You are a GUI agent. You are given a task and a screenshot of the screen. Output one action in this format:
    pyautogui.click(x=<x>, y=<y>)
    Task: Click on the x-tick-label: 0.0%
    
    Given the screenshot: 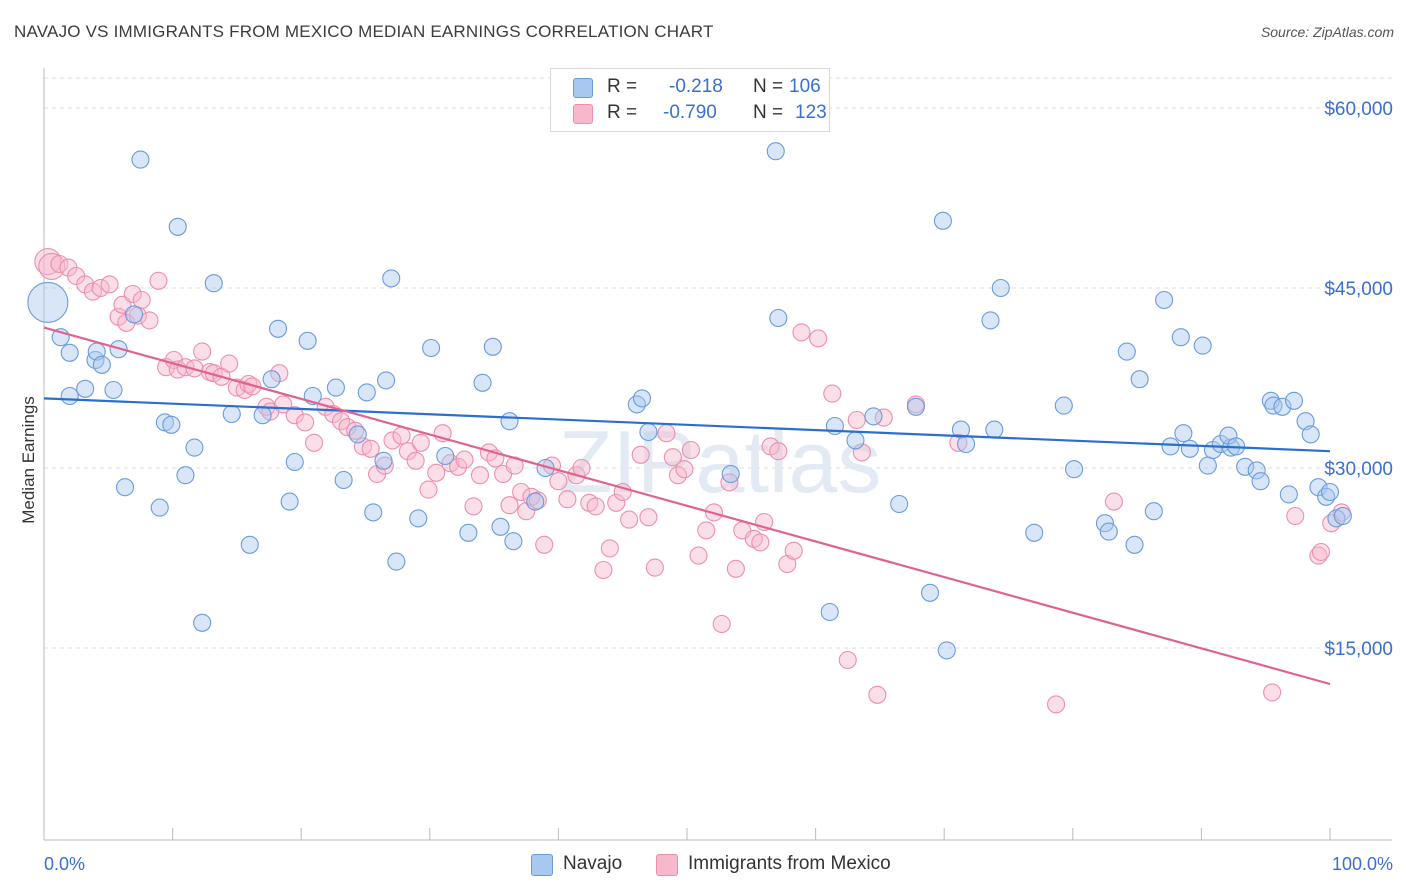 What is the action you would take?
    pyautogui.click(x=64, y=864)
    